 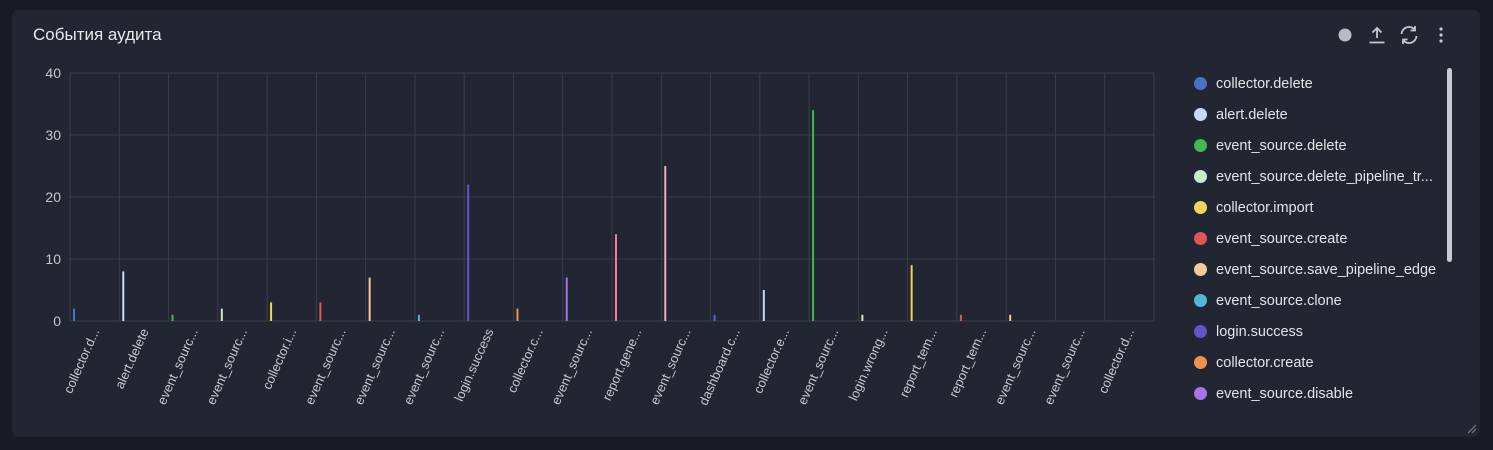 I want to click on legend-item: event_source.create, so click(x=1324, y=238).